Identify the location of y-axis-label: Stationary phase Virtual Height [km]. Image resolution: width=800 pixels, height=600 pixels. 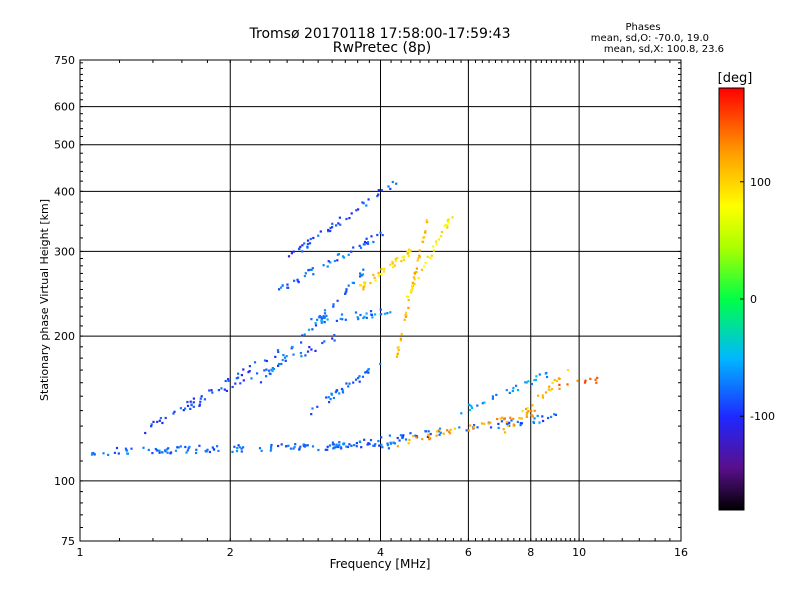
(44, 300).